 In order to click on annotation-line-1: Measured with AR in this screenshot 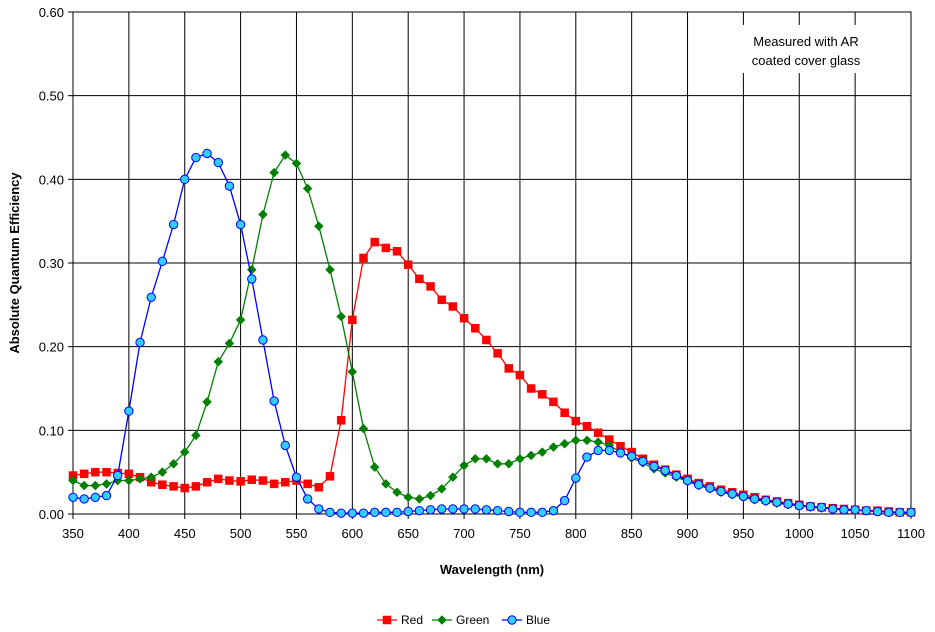, I will do `click(806, 41)`.